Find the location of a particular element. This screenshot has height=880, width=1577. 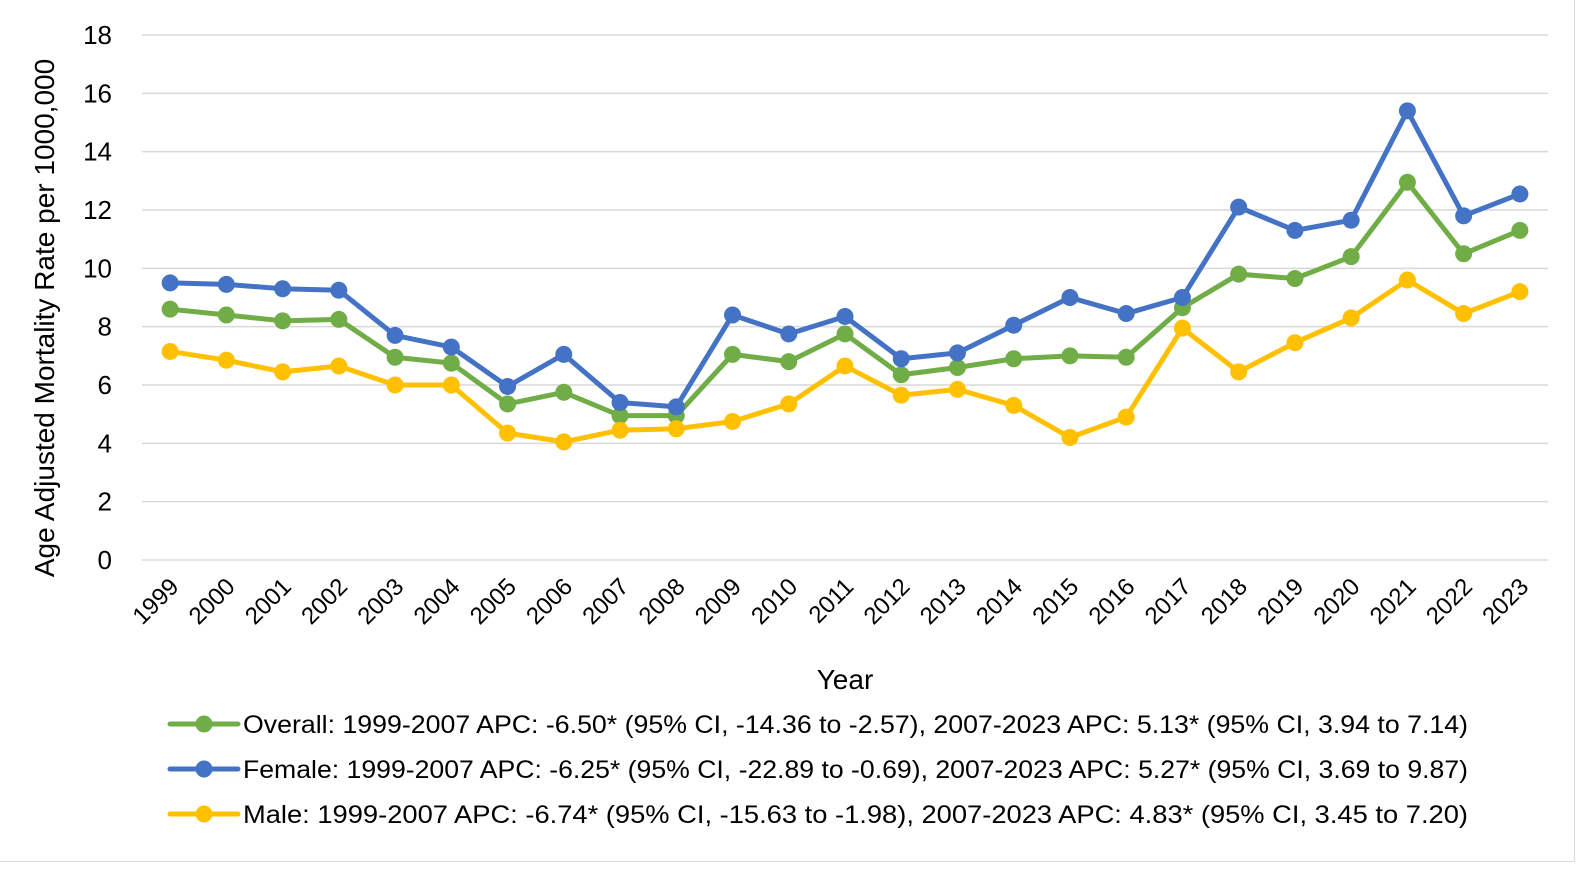

y-tick-label: 0 is located at coordinates (105, 560).